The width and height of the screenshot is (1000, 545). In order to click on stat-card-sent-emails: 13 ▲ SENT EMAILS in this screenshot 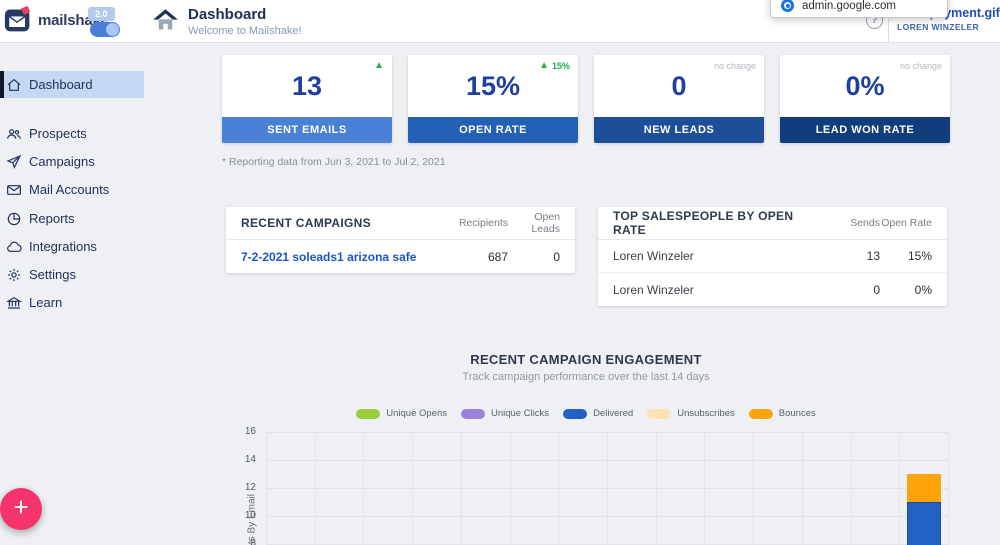, I will do `click(307, 99)`.